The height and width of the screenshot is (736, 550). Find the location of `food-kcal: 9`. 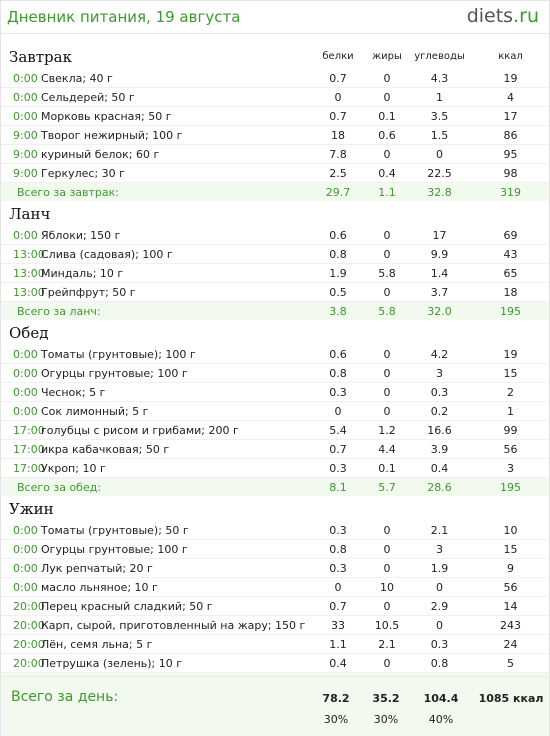

food-kcal: 9 is located at coordinates (511, 568).